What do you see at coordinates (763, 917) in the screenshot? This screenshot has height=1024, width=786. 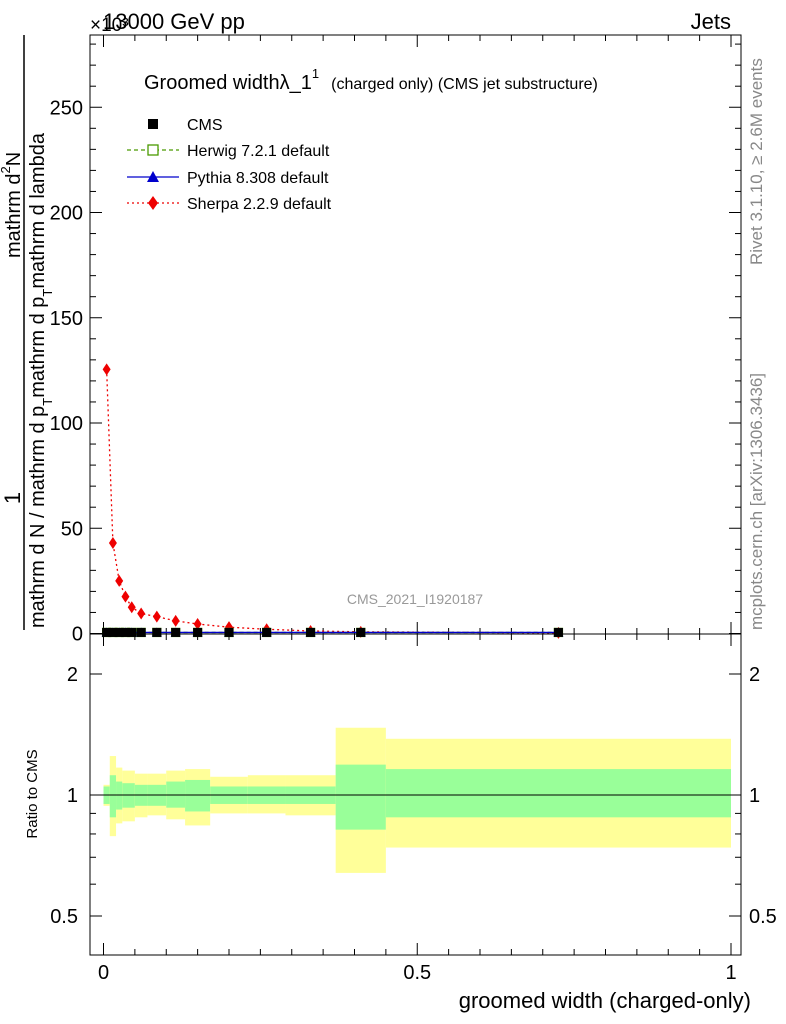 I see `ratio-y-tick-label-right: 0.5` at bounding box center [763, 917].